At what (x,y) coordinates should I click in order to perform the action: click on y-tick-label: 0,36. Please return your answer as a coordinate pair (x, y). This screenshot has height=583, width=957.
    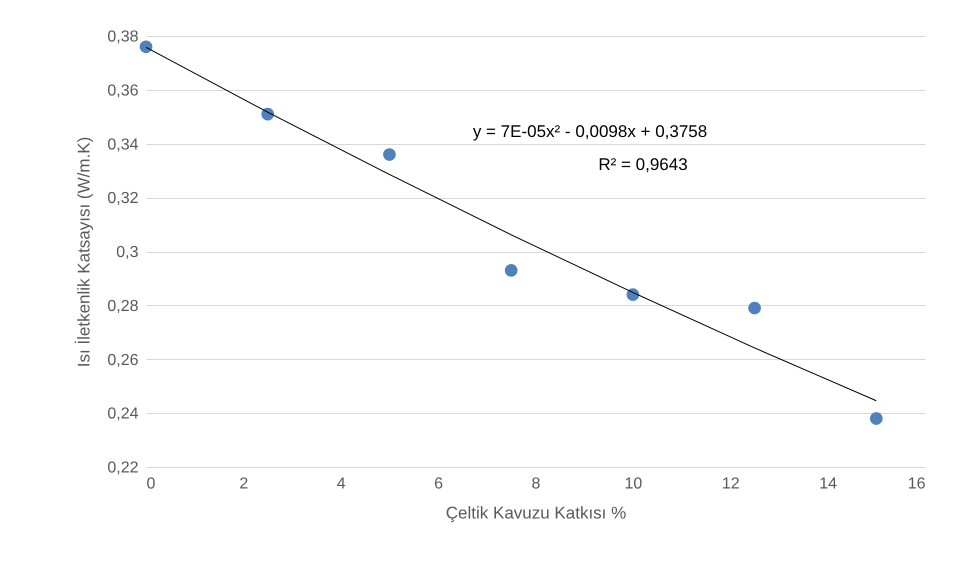
    Looking at the image, I should click on (123, 91).